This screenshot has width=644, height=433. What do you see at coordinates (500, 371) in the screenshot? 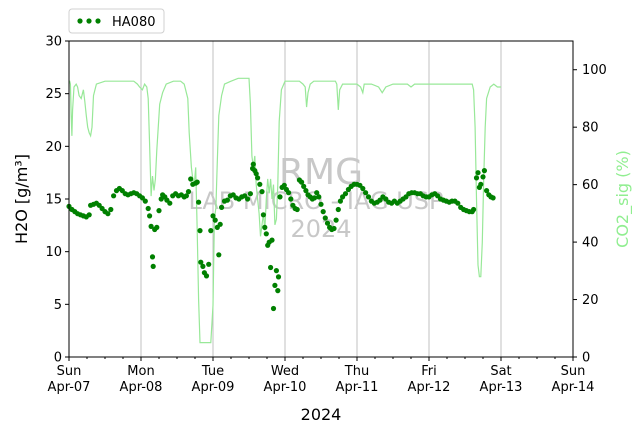
I see `x-tick-label-weekday: Sat` at bounding box center [500, 371].